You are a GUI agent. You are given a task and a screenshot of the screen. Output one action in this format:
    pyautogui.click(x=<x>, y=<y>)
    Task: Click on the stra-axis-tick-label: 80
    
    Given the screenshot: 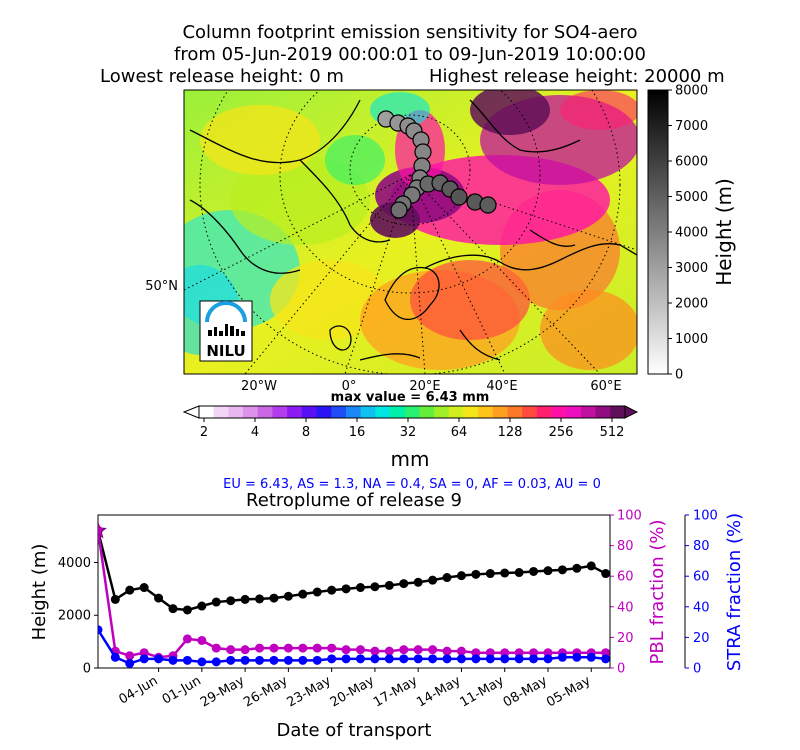 What is the action you would take?
    pyautogui.click(x=701, y=546)
    